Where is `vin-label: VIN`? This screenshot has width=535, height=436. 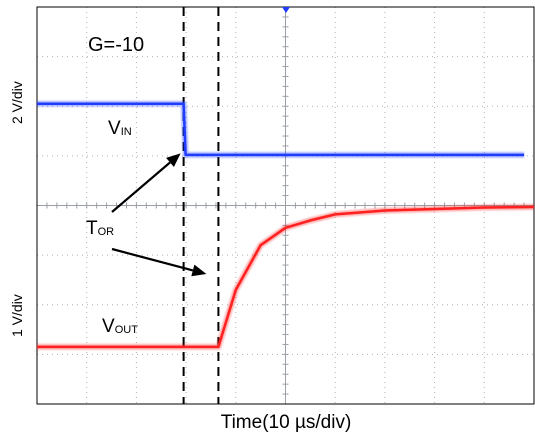 vin-label: VIN is located at coordinates (120, 128).